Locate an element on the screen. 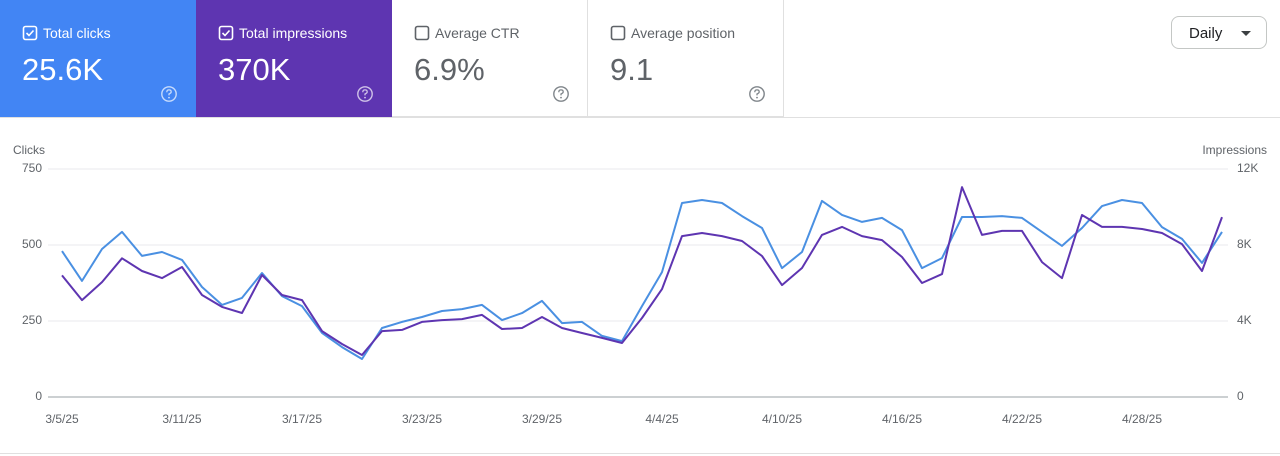 This screenshot has width=1280, height=456. metric-label: Total impressions is located at coordinates (293, 33).